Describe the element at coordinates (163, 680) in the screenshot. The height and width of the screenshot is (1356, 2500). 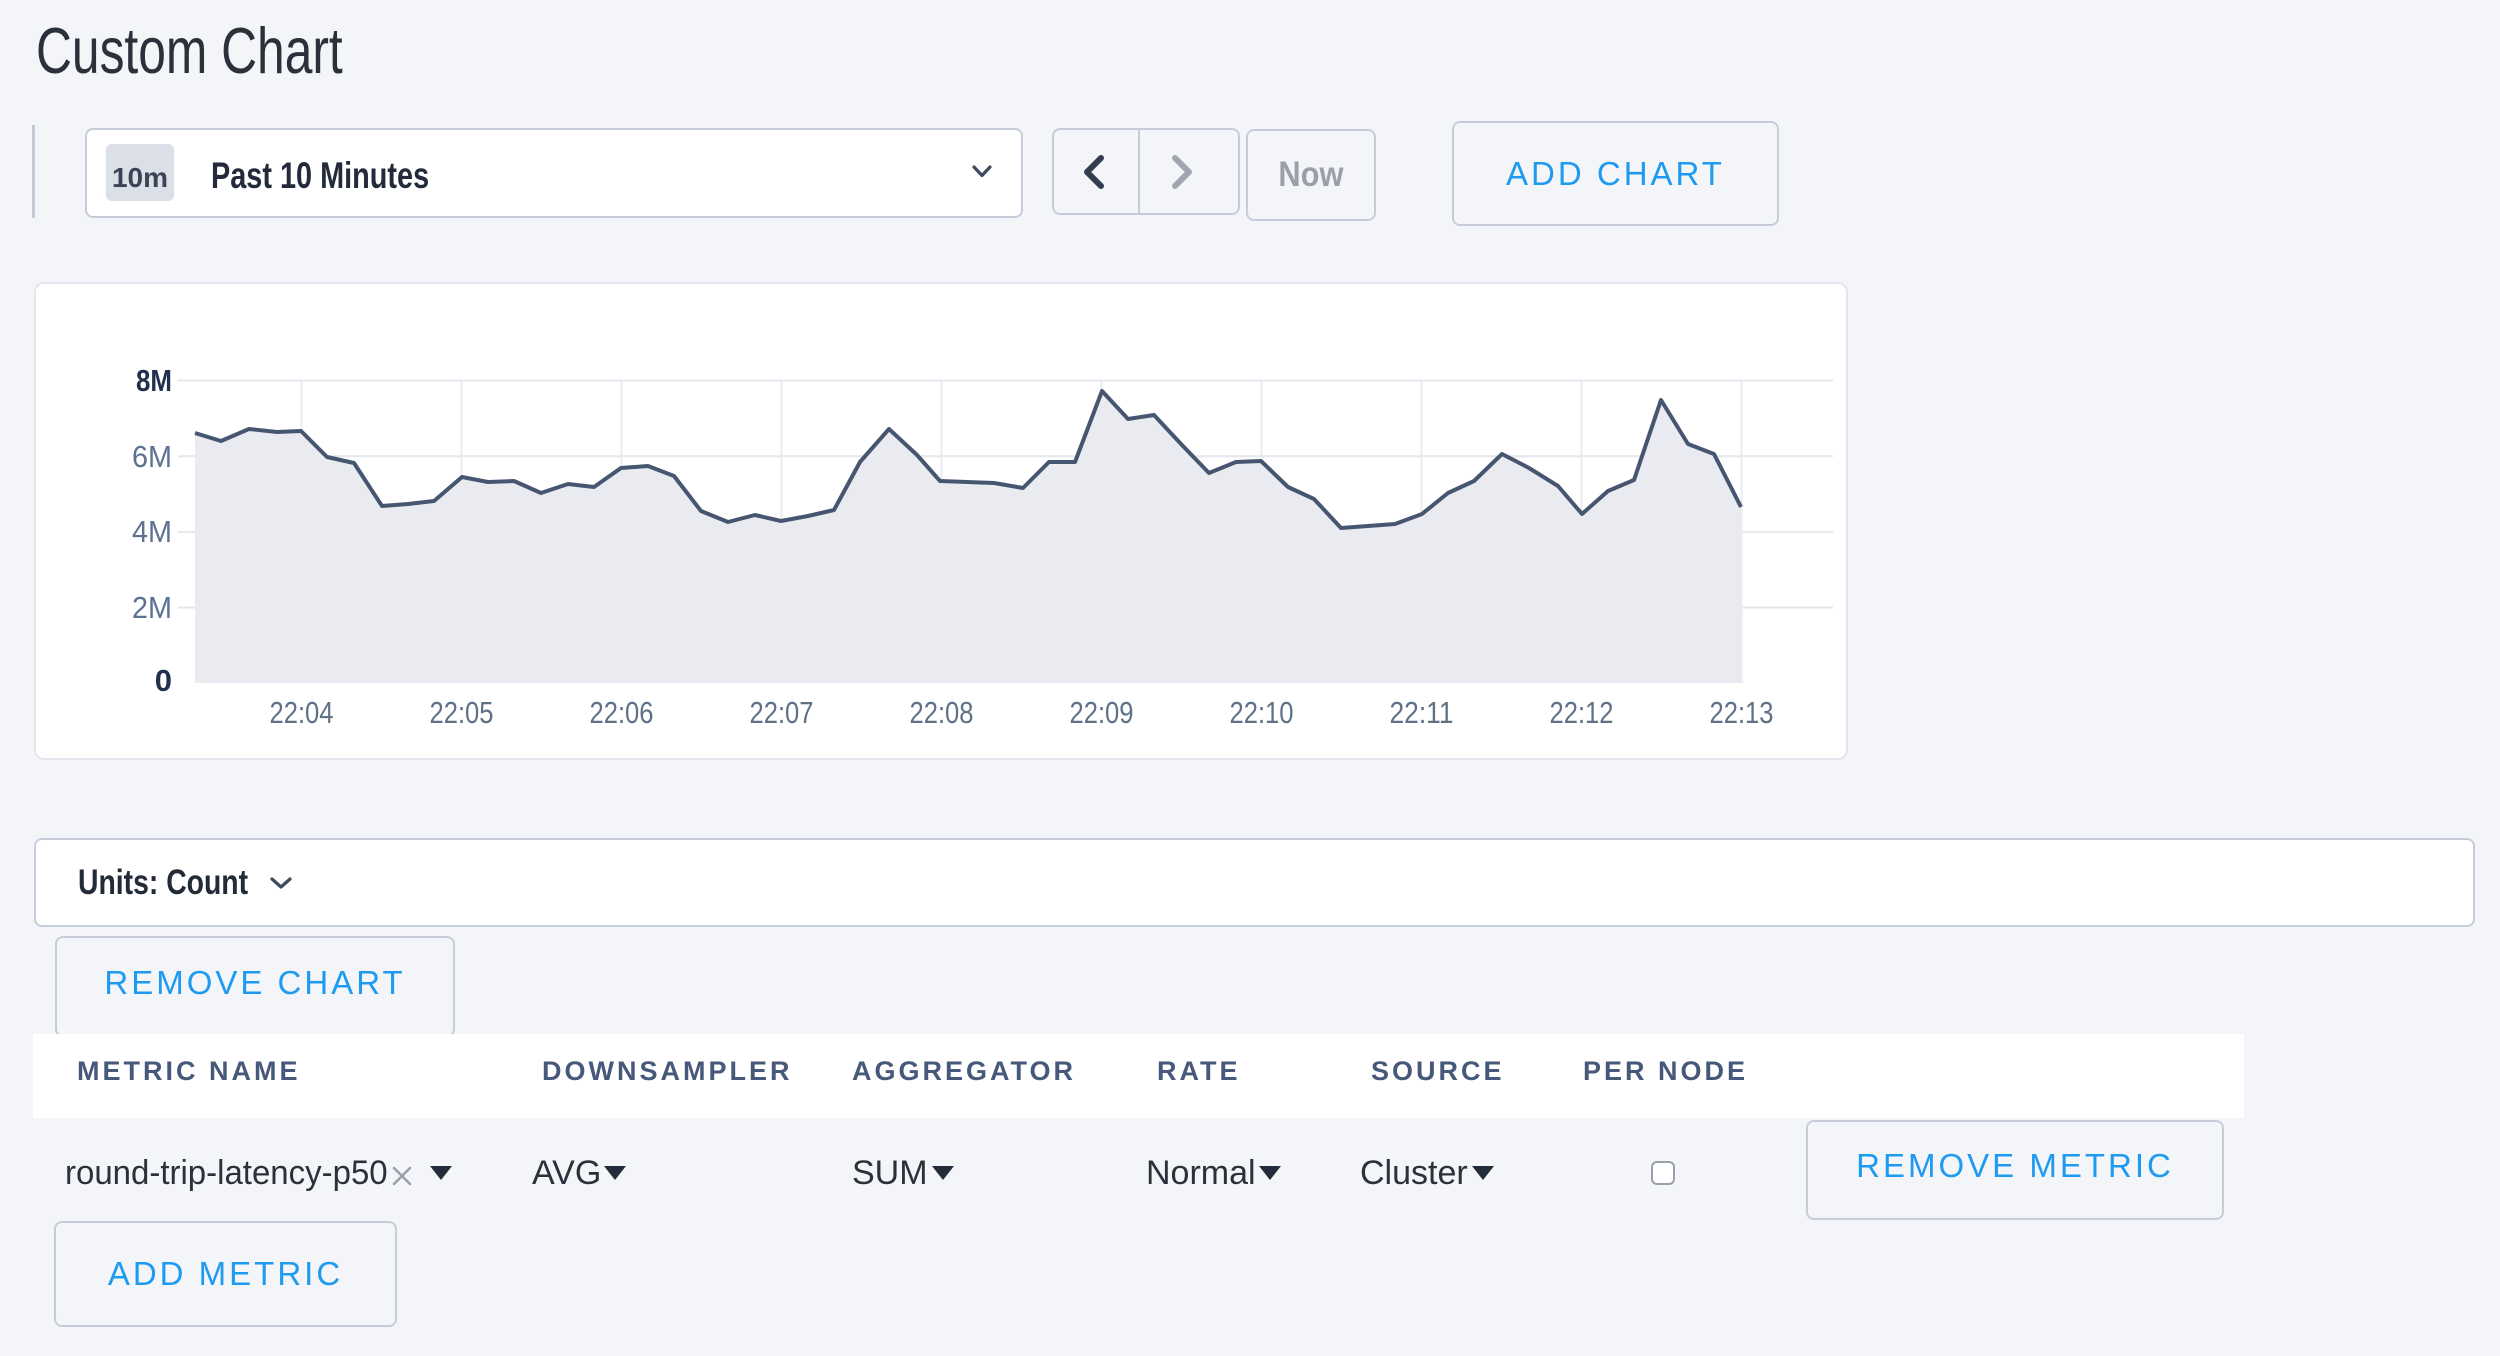
I see `svg-text: 0` at that location.